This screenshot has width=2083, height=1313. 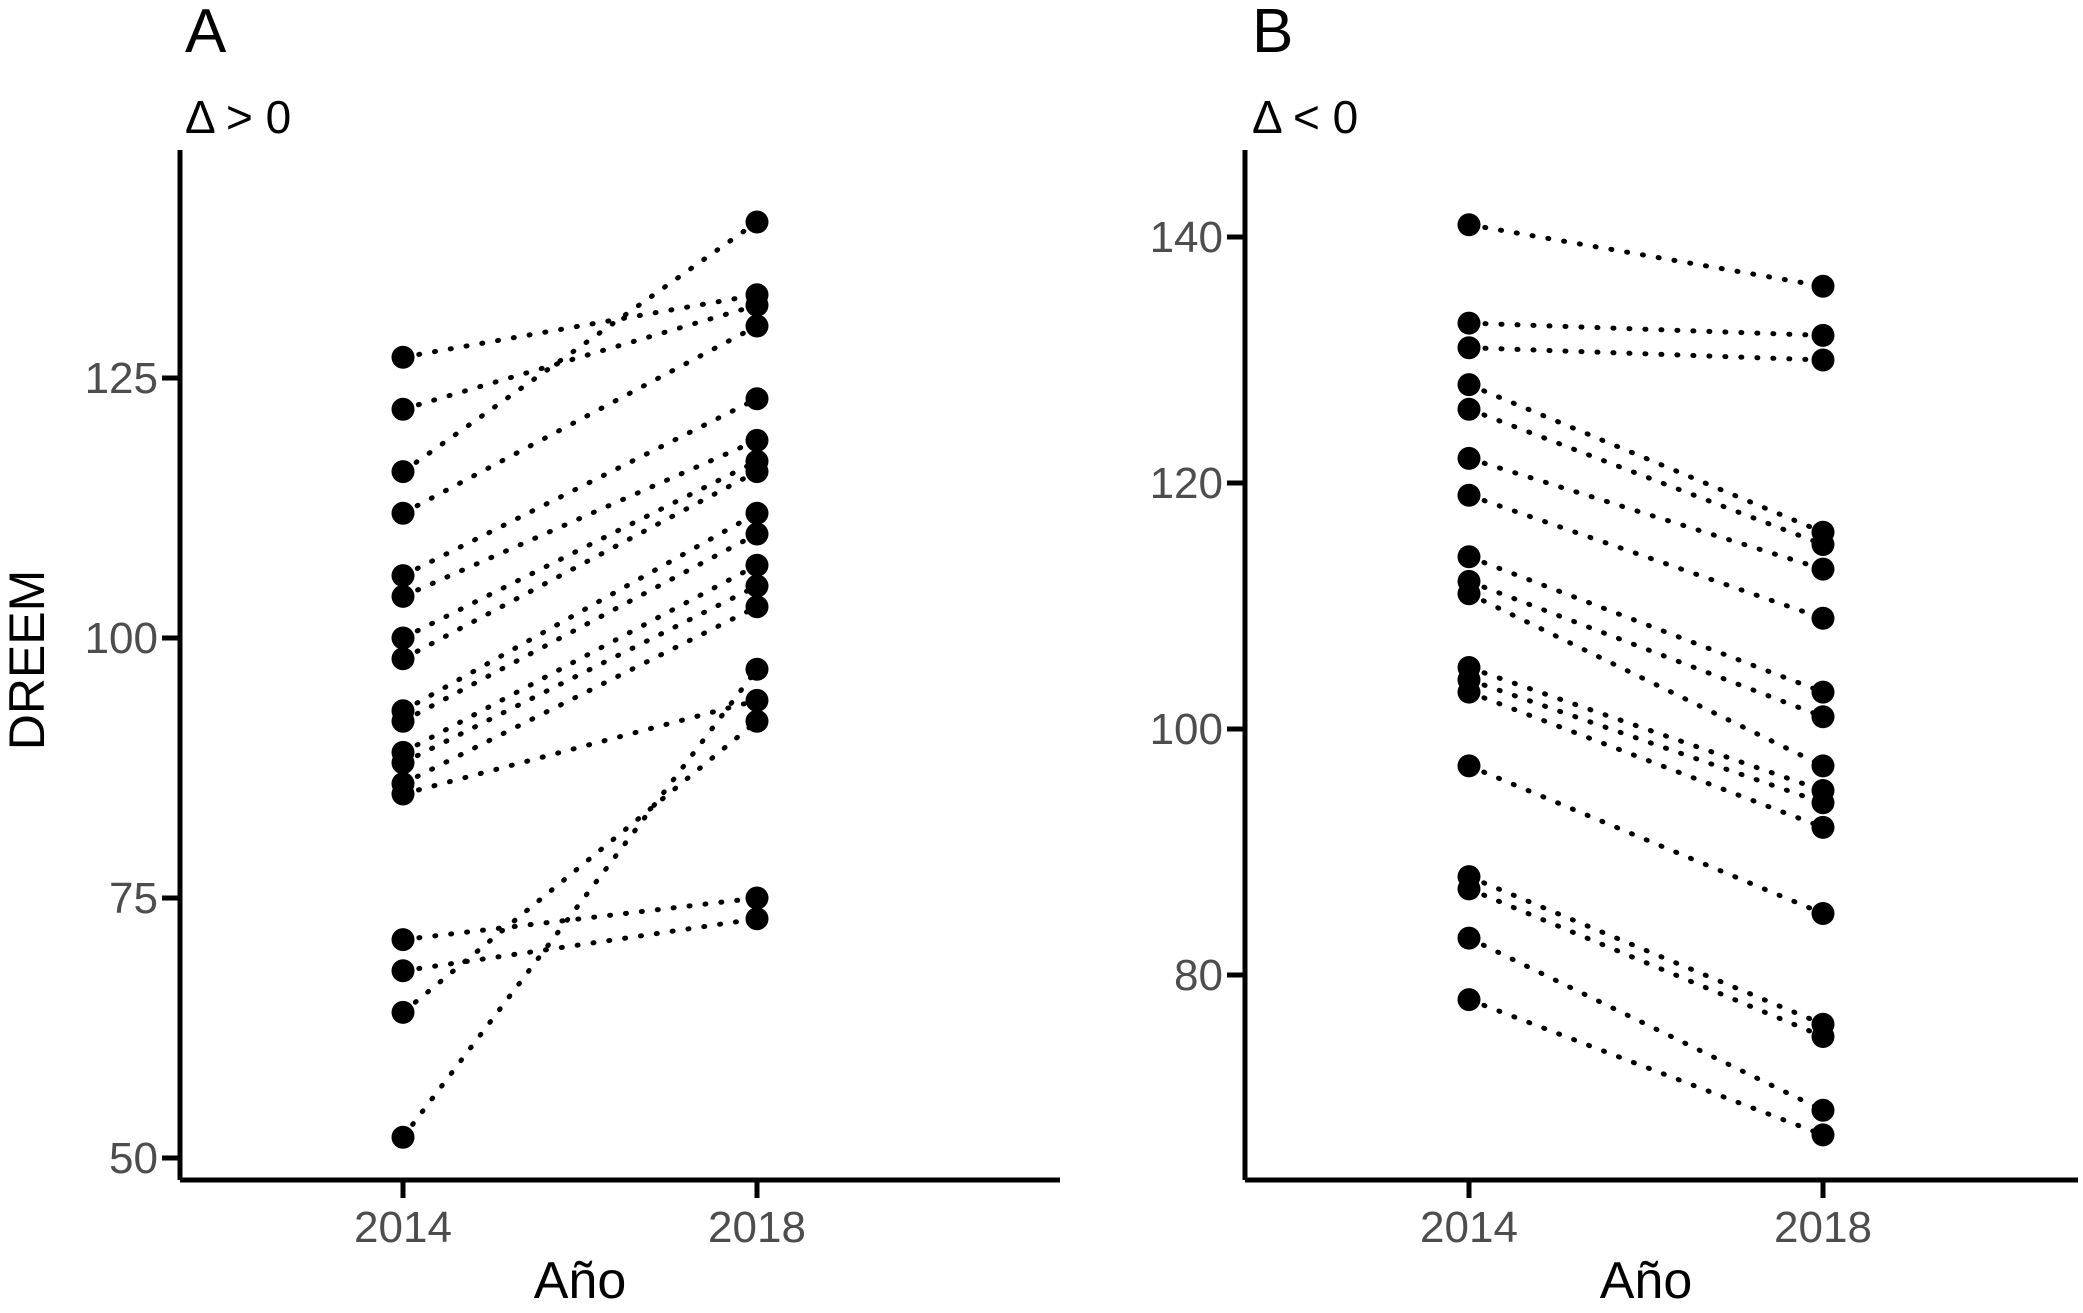 I want to click on y-tick-label: 50, so click(x=133, y=1158).